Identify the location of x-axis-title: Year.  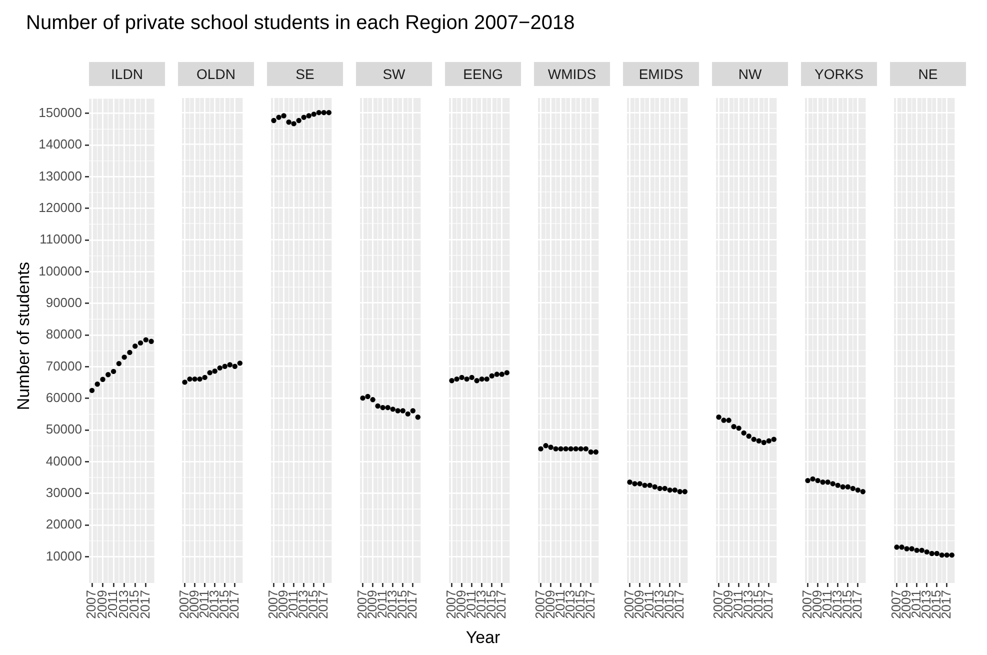
(483, 638).